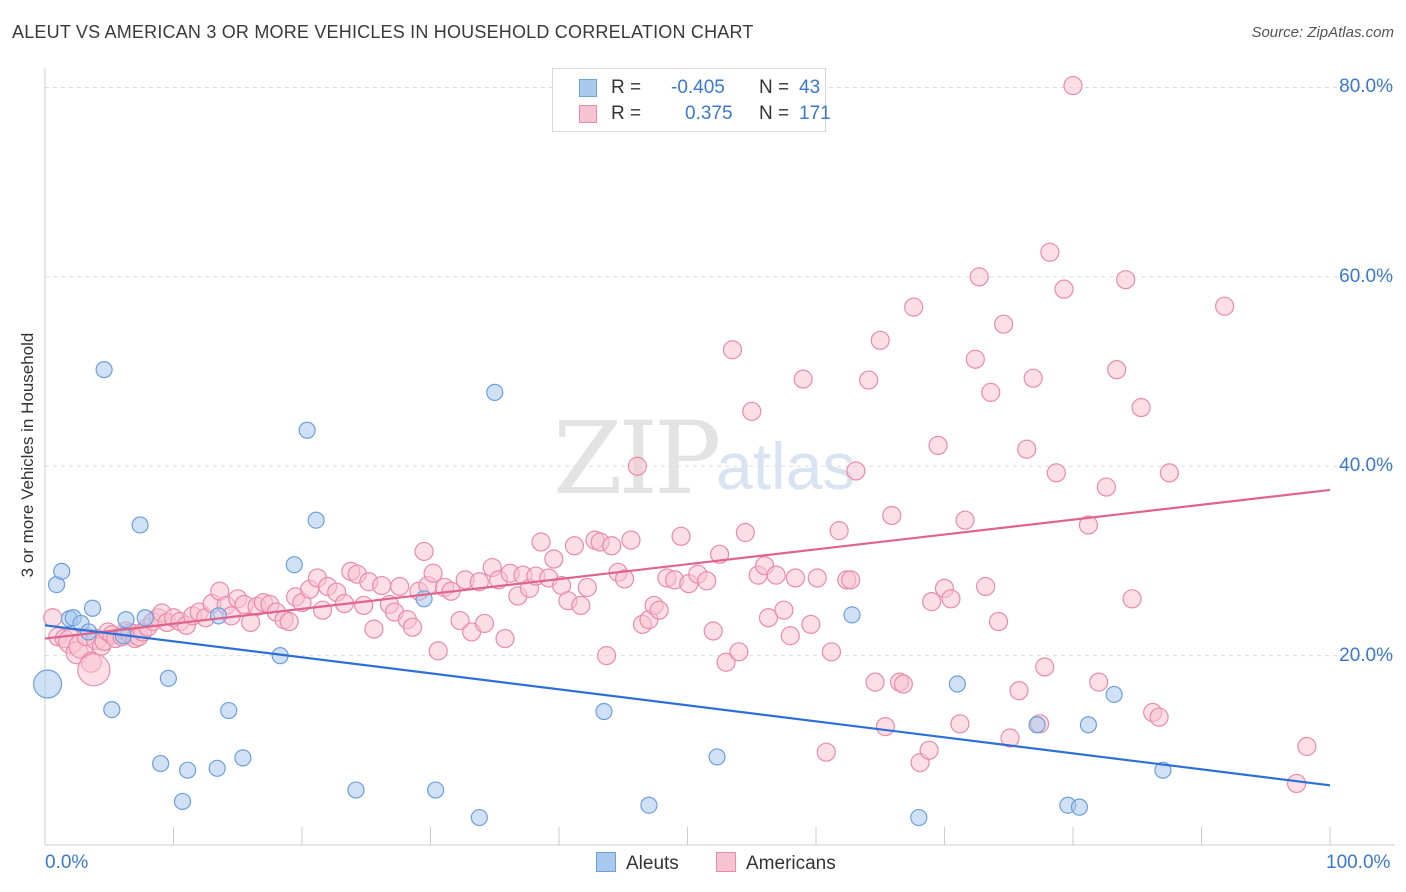 This screenshot has width=1406, height=892. What do you see at coordinates (626, 87) in the screenshot?
I see `legend-r-label: R =` at bounding box center [626, 87].